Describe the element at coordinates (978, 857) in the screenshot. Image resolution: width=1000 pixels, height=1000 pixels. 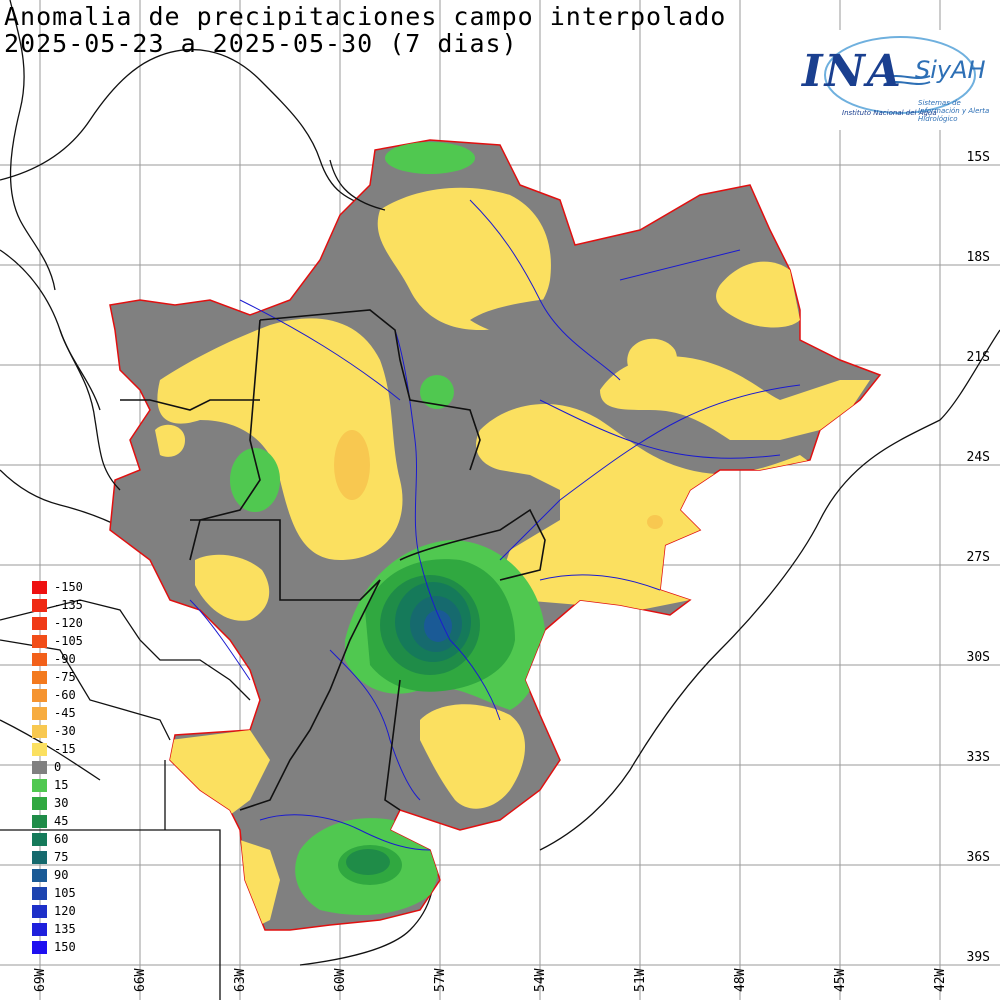
I see `latitude-label: 36S` at that location.